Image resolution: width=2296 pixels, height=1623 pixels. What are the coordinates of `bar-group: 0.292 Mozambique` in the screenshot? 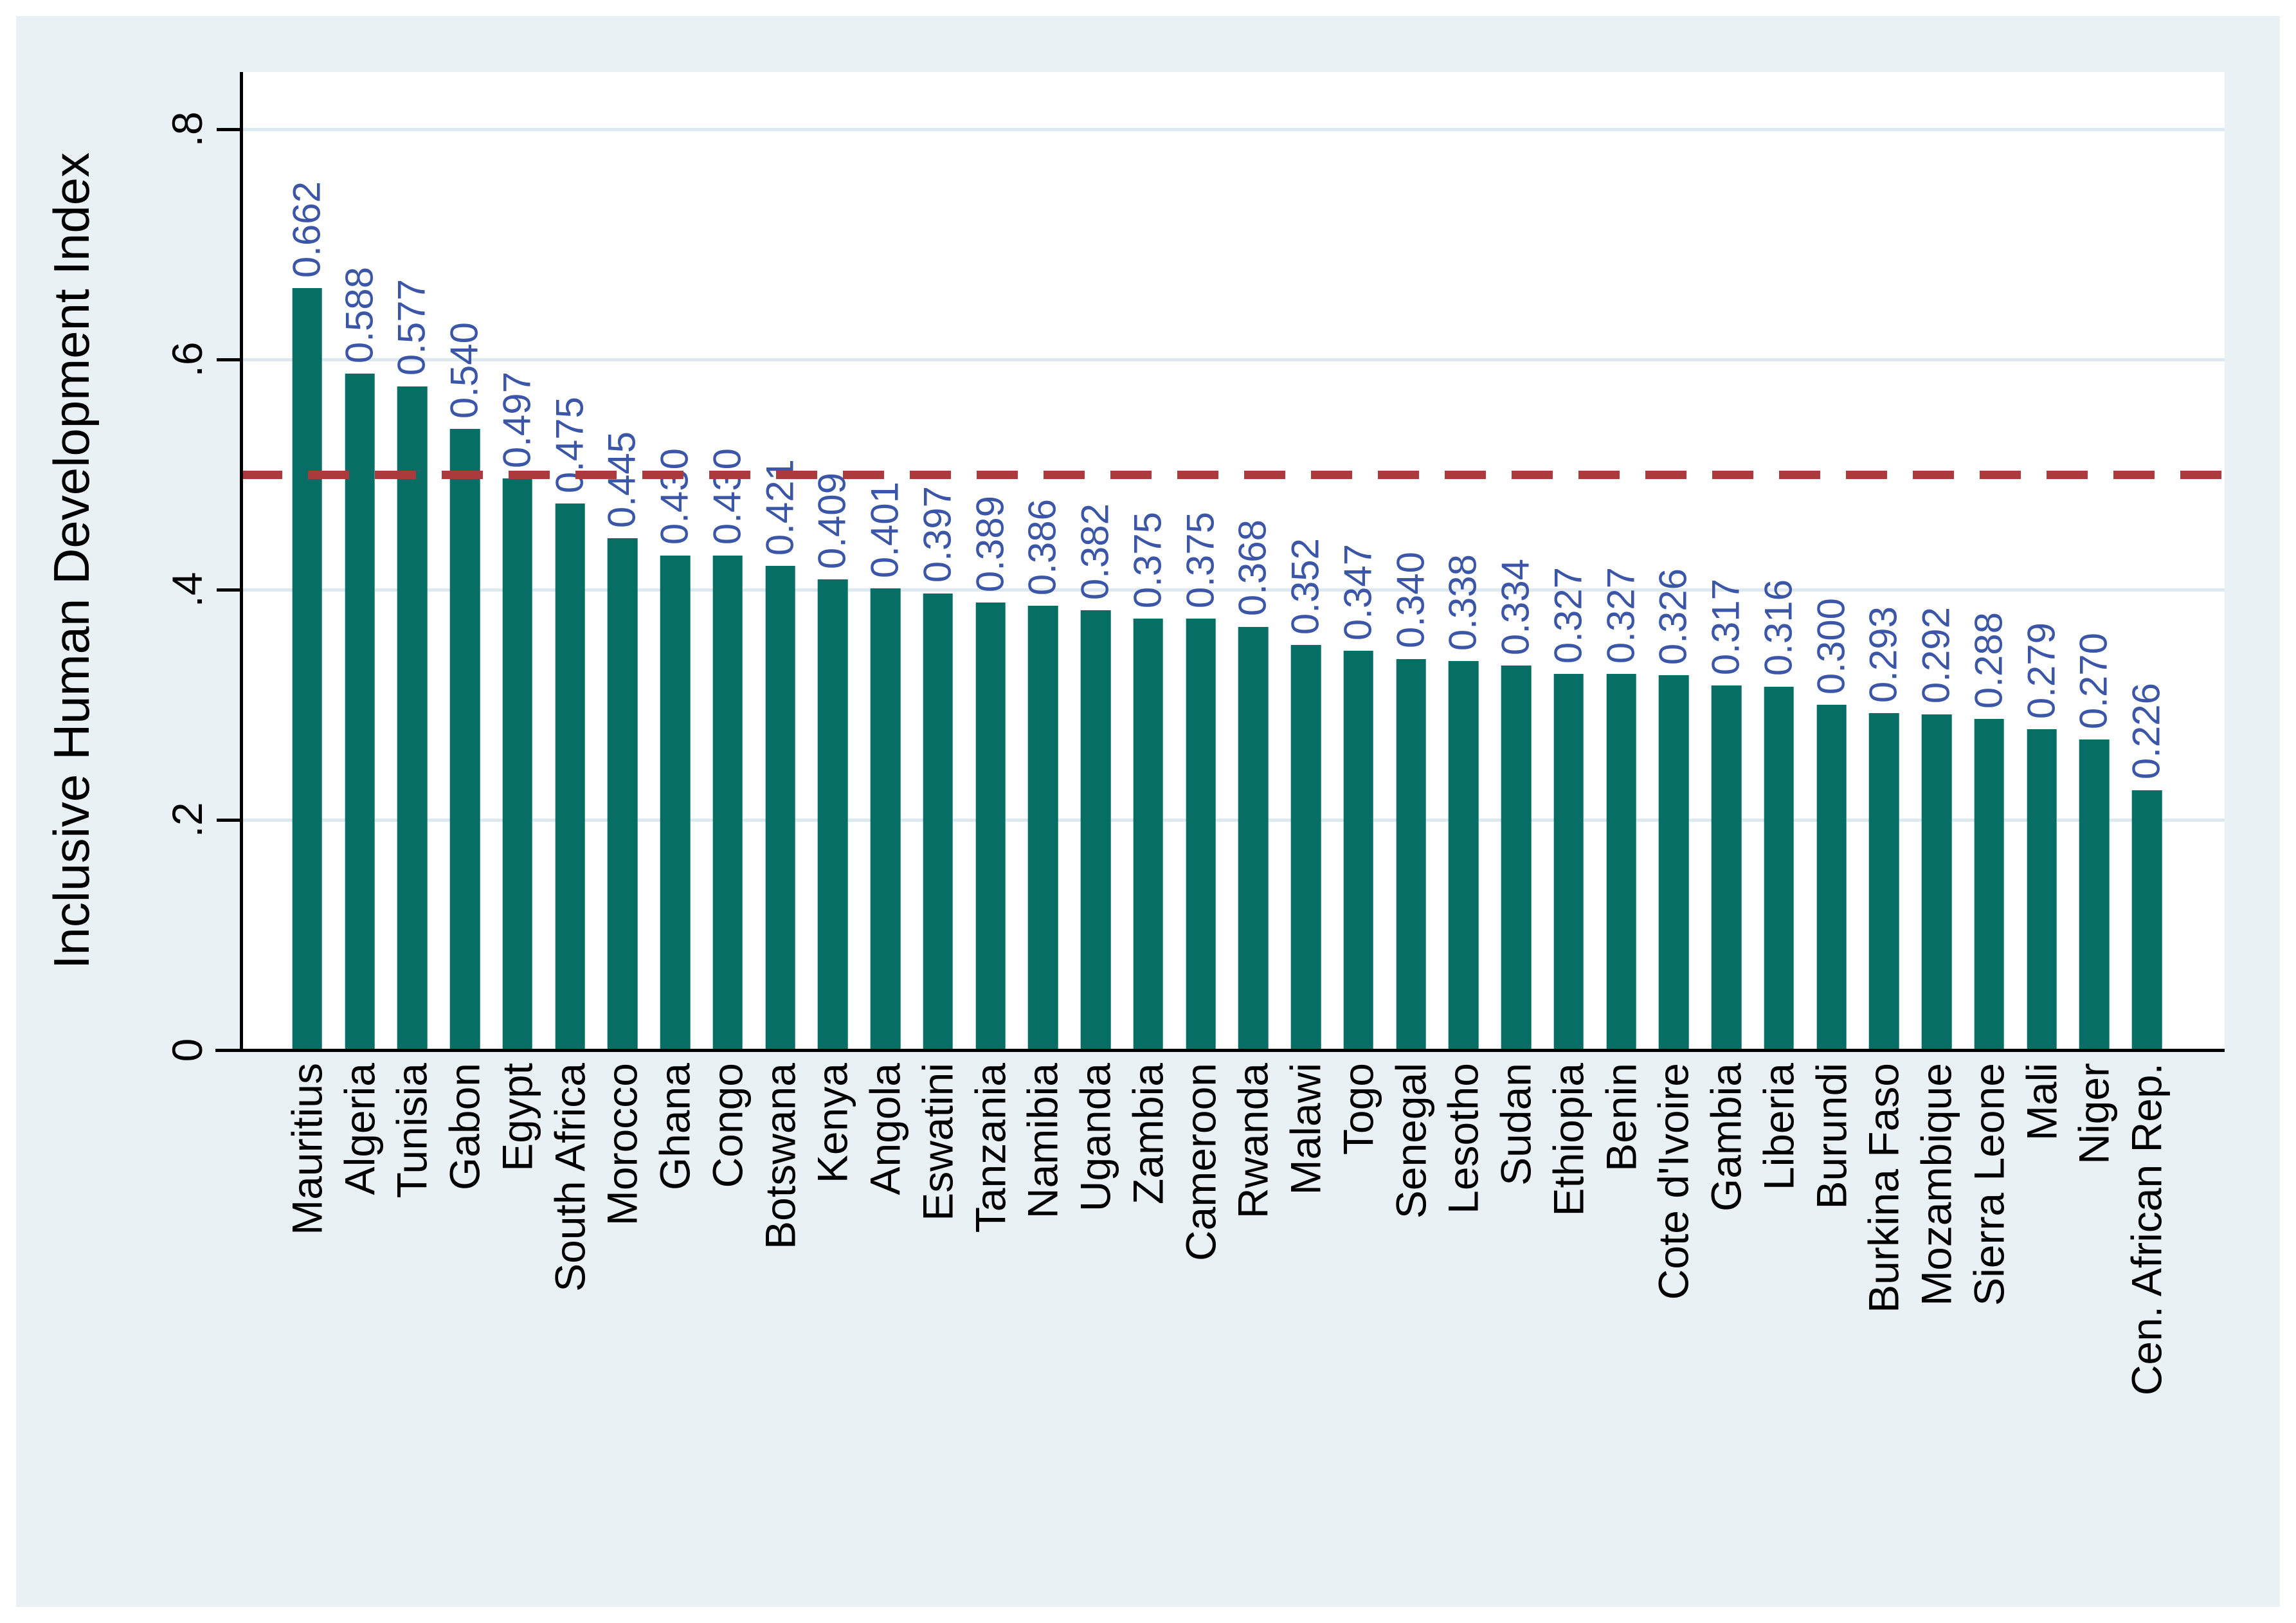 It's located at (1936, 689).